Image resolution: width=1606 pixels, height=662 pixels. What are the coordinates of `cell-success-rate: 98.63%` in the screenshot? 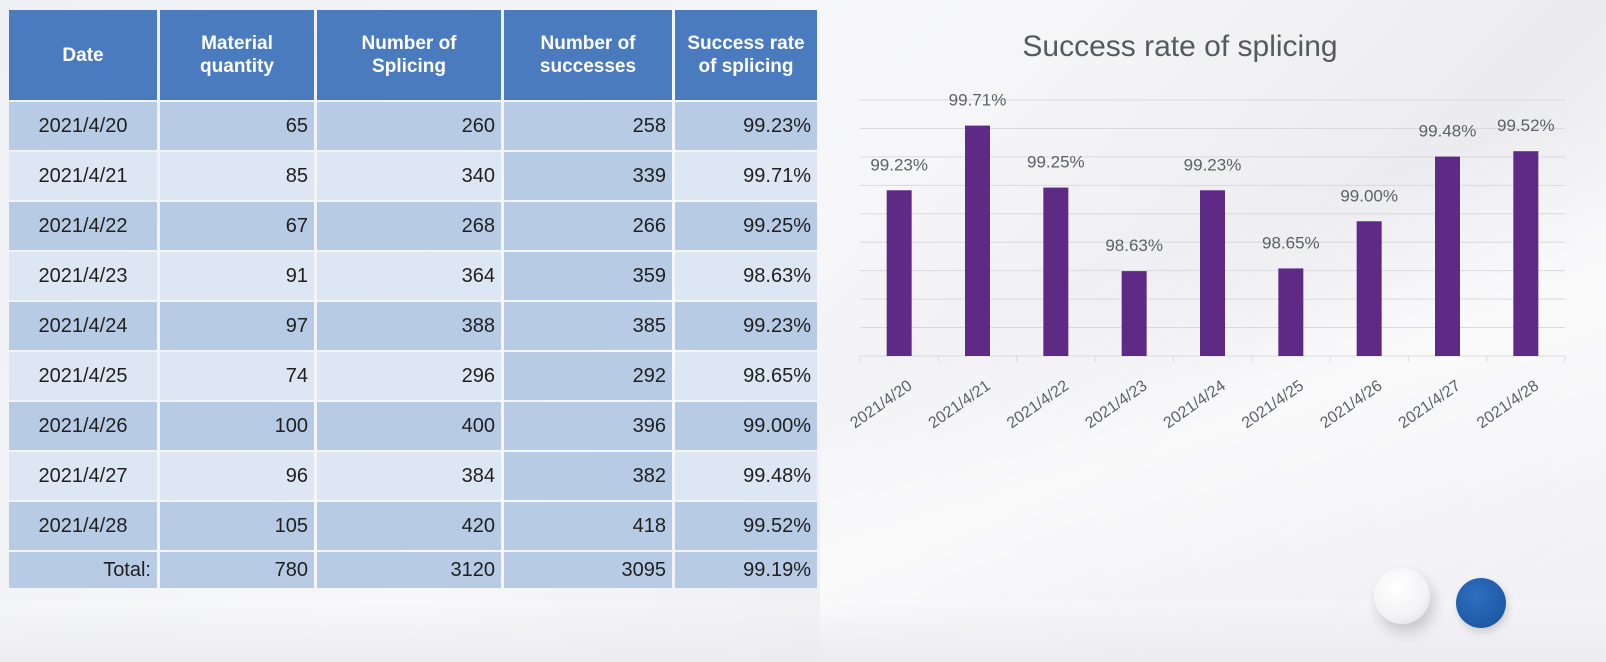 It's located at (746, 276).